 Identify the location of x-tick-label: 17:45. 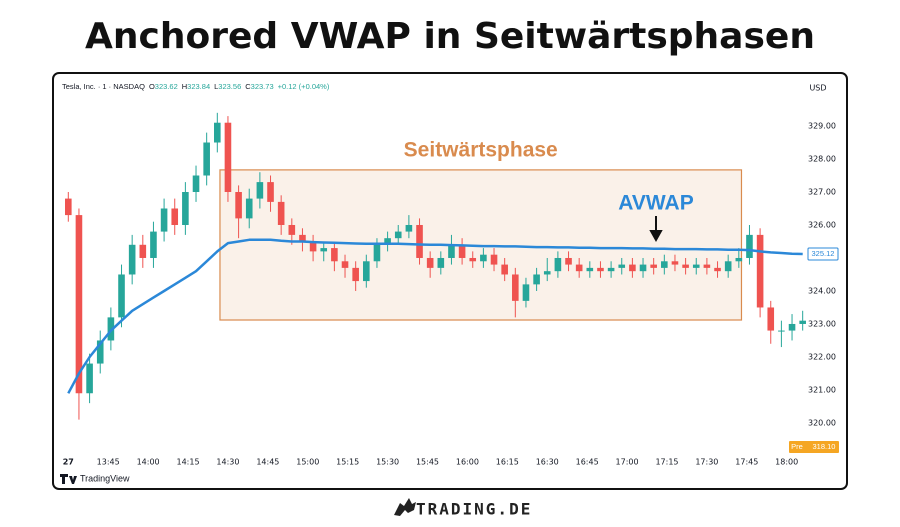
(746, 462).